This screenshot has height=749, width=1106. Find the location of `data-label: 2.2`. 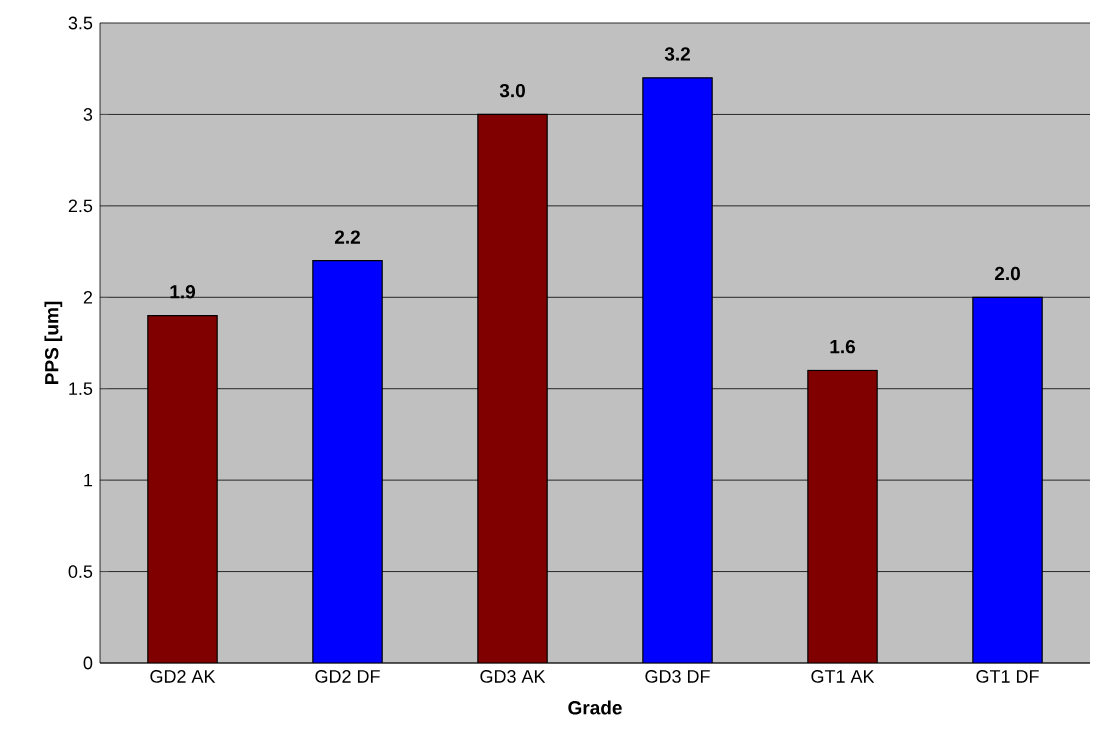

data-label: 2.2 is located at coordinates (347, 237).